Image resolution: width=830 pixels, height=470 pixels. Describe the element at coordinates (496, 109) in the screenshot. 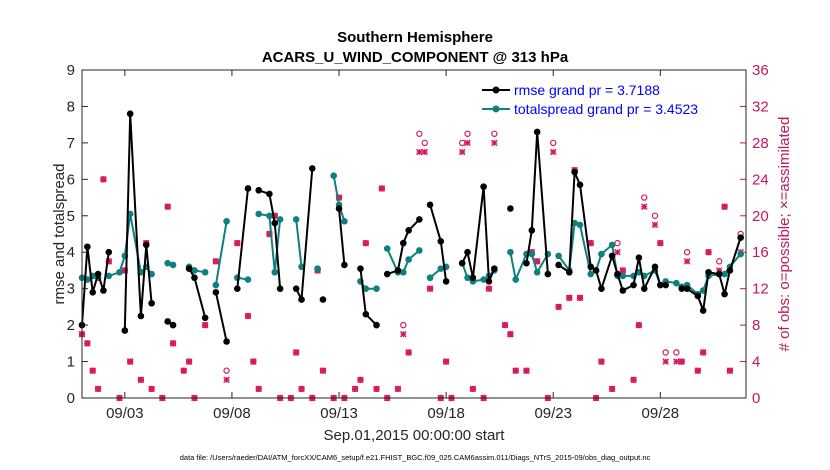

I see `legend-spread-marker` at that location.